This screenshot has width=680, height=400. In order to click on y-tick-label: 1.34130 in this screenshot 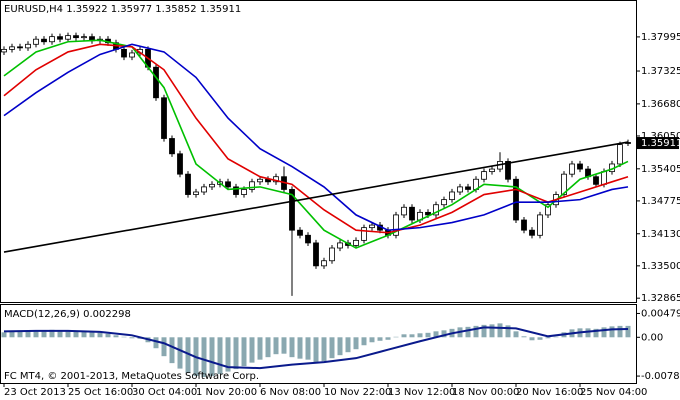, I will do `click(660, 234)`.